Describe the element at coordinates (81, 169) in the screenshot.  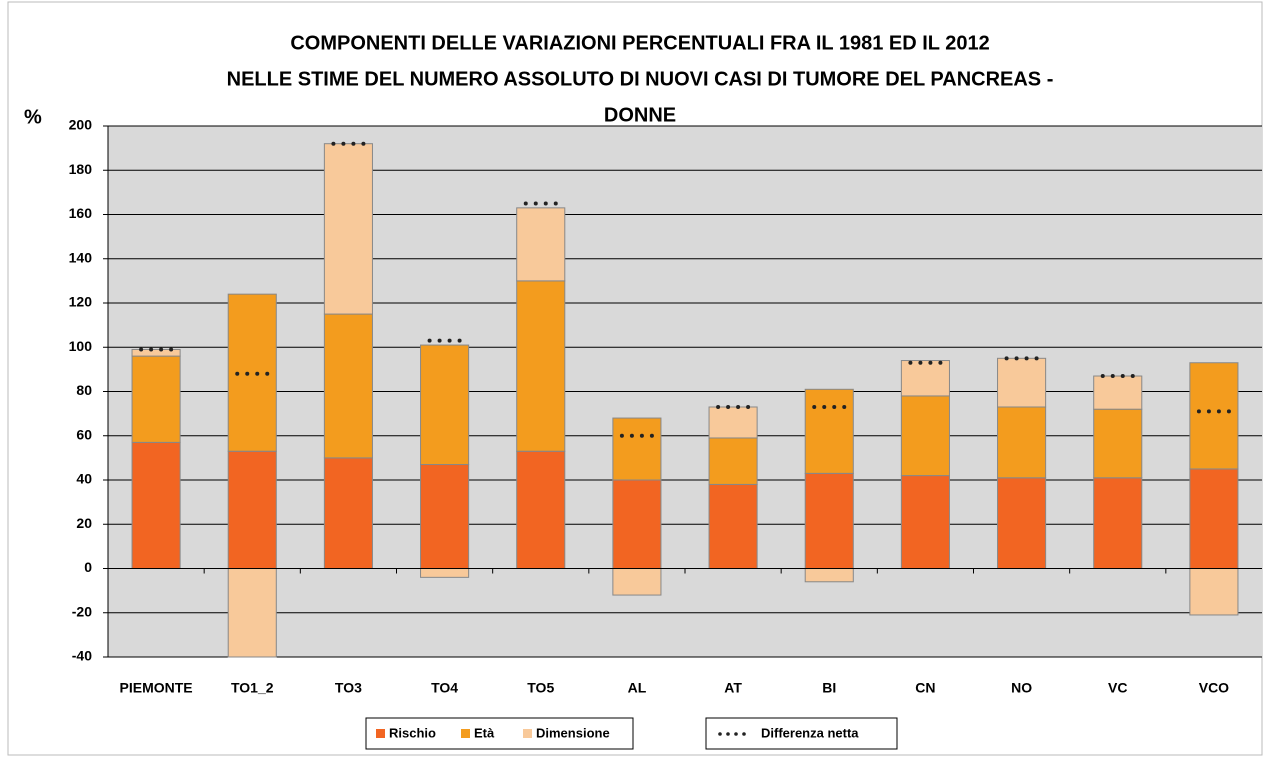
I see `y-tick-label: 180` at that location.